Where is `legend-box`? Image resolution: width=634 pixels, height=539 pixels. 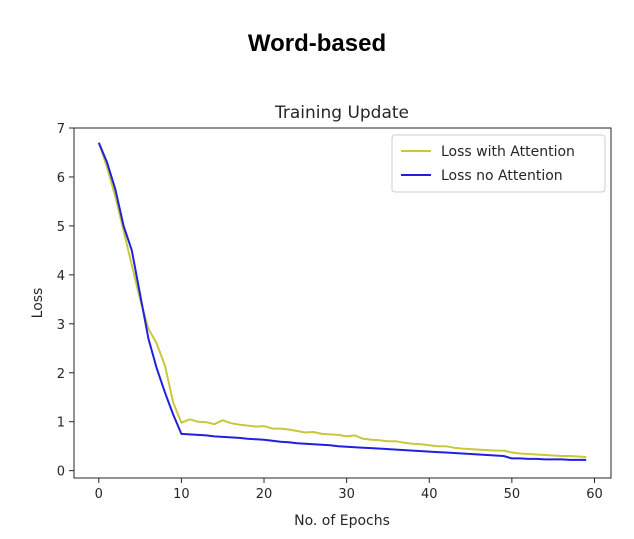 legend-box is located at coordinates (498, 163).